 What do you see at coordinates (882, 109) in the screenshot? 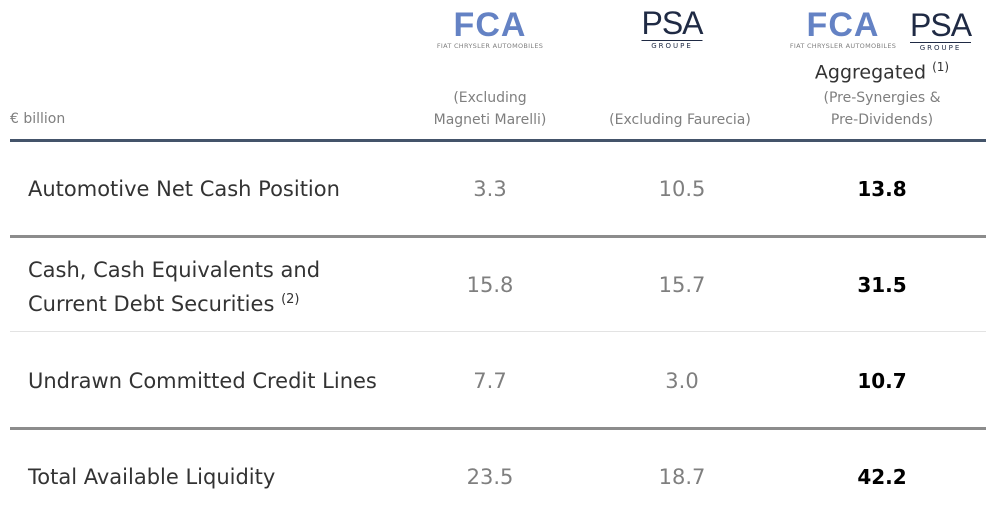
I see `column-subtitle: (Pre-Synergies & Pre-Dividends)` at bounding box center [882, 109].